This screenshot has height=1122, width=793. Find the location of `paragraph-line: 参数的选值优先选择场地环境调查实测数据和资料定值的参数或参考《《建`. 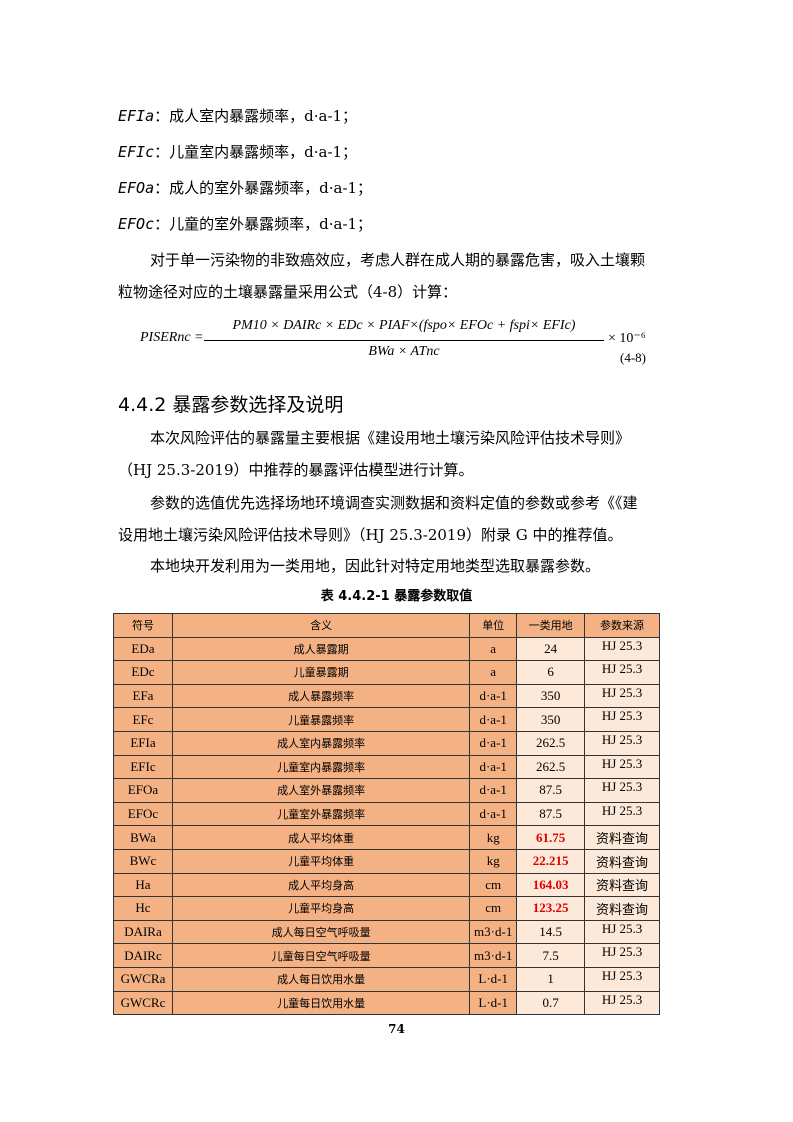

paragraph-line: 参数的选值优先选择场地环境调查实测数据和资料定值的参数或参考《《建 is located at coordinates (394, 503).